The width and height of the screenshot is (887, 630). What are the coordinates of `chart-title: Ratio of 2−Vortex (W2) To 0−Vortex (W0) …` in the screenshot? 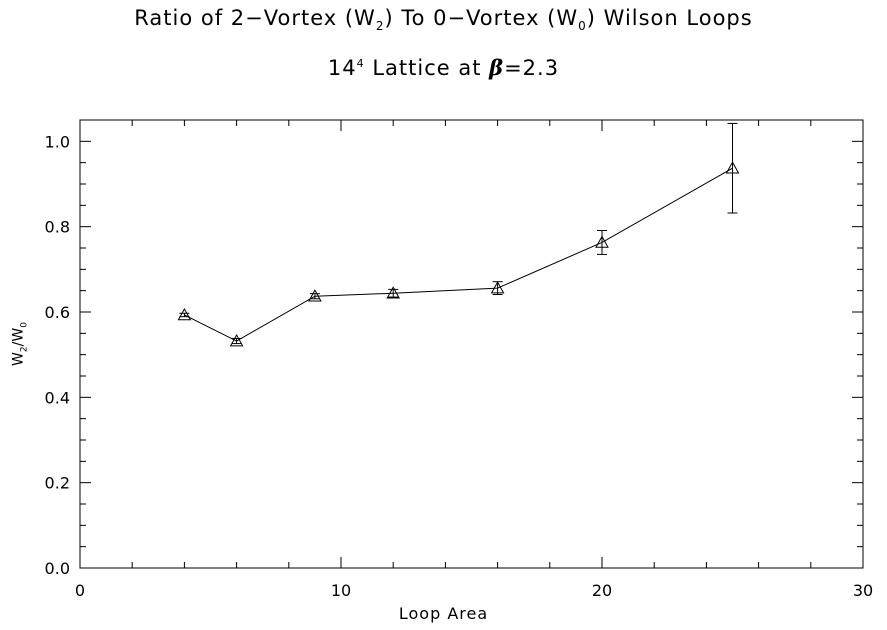 It's located at (443, 20).